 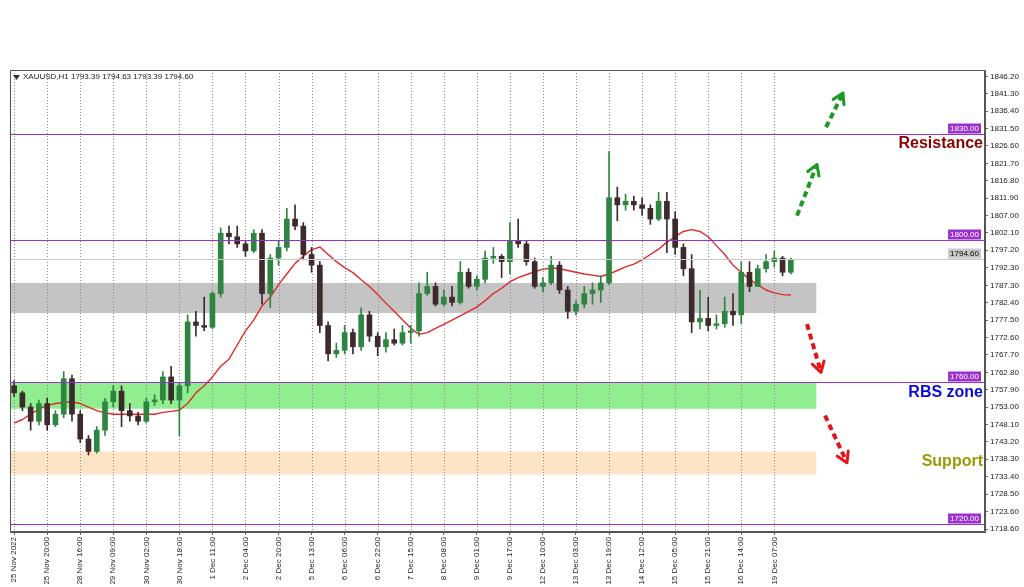 I want to click on ref-line-label: 1800.00, so click(x=965, y=234).